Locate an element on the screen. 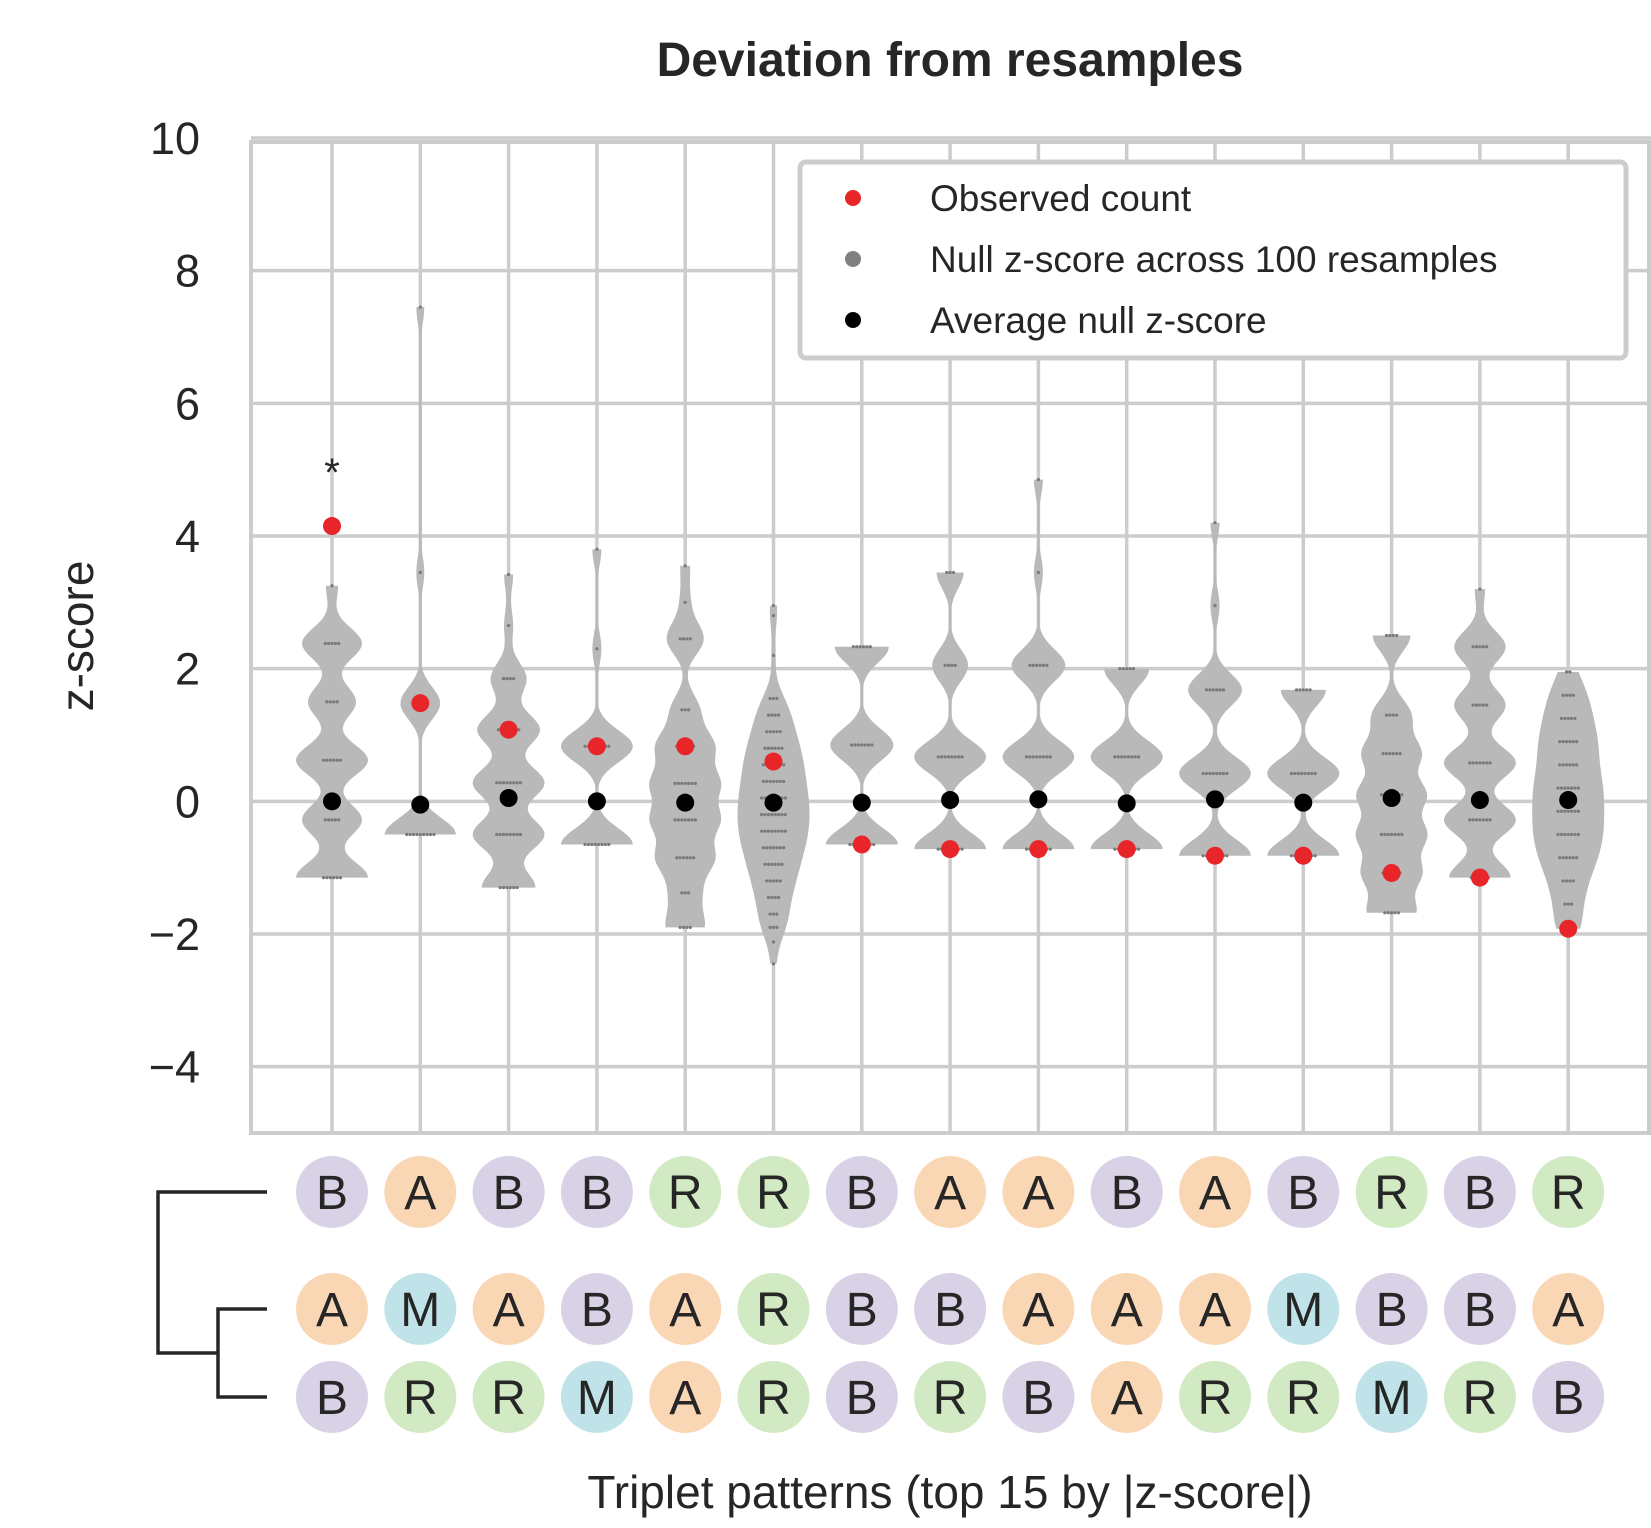 The height and width of the screenshot is (1528, 1651). x-axis-label: Triplet patterns (top 15 by |z-score|) is located at coordinates (949, 1492).